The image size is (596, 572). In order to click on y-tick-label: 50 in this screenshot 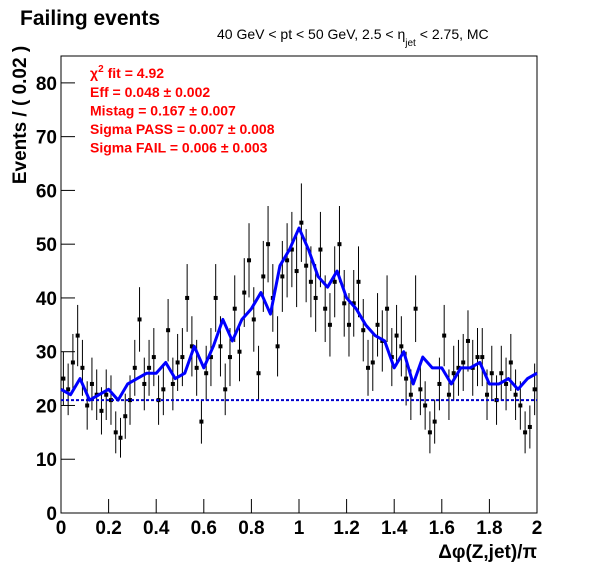, I will do `click(46, 245)`.